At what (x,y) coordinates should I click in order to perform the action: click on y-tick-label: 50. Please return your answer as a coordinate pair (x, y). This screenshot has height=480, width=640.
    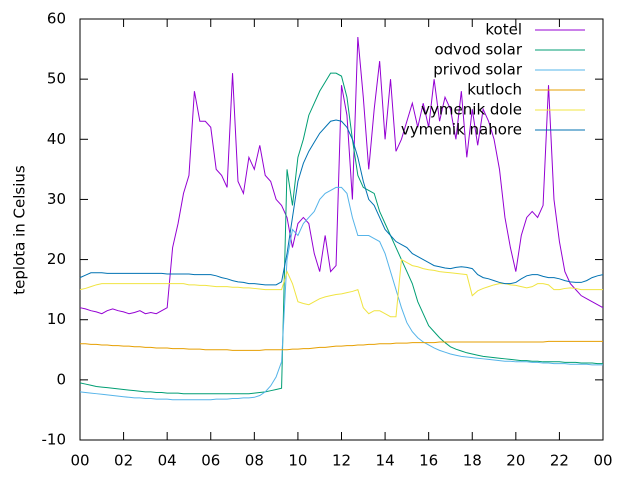
    Looking at the image, I should click on (56, 79).